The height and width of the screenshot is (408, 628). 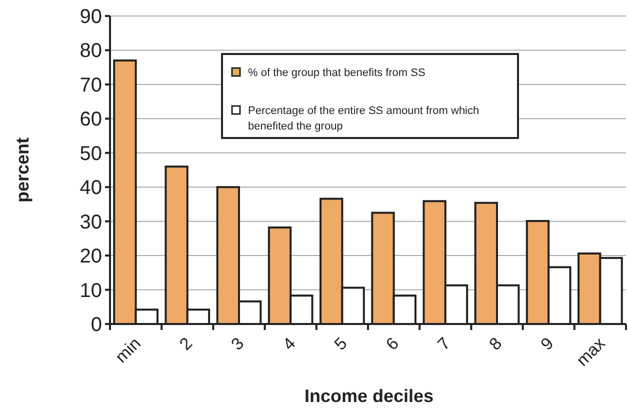 What do you see at coordinates (369, 396) in the screenshot?
I see `x-axis-title: Income deciles` at bounding box center [369, 396].